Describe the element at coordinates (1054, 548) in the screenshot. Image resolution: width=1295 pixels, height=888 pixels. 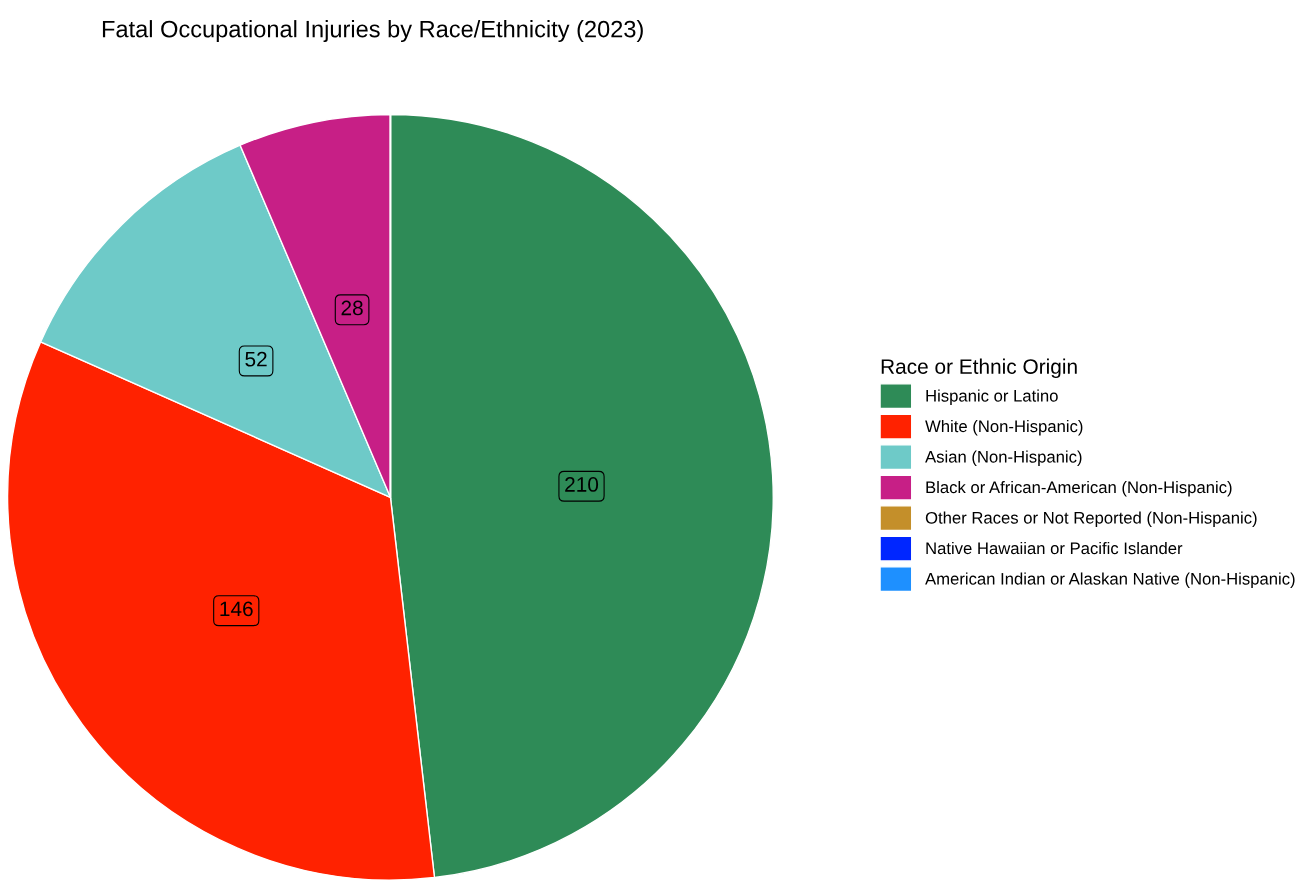
I see `legend-label: Native Hawaiian or Pacific Islander` at that location.